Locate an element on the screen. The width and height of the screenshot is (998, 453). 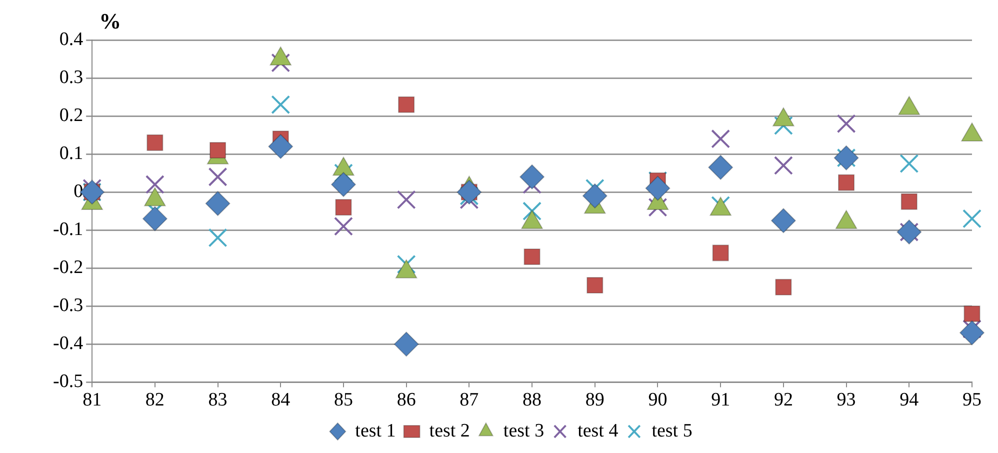
x-tick-label: 85 is located at coordinates (343, 400).